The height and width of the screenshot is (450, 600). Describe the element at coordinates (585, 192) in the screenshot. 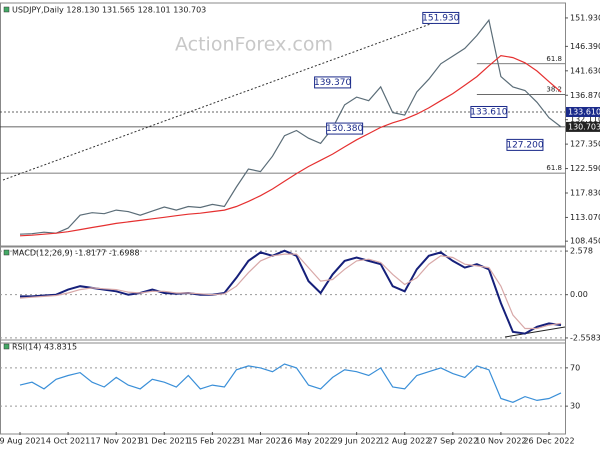

I see `y-tick-label: 117.830` at that location.